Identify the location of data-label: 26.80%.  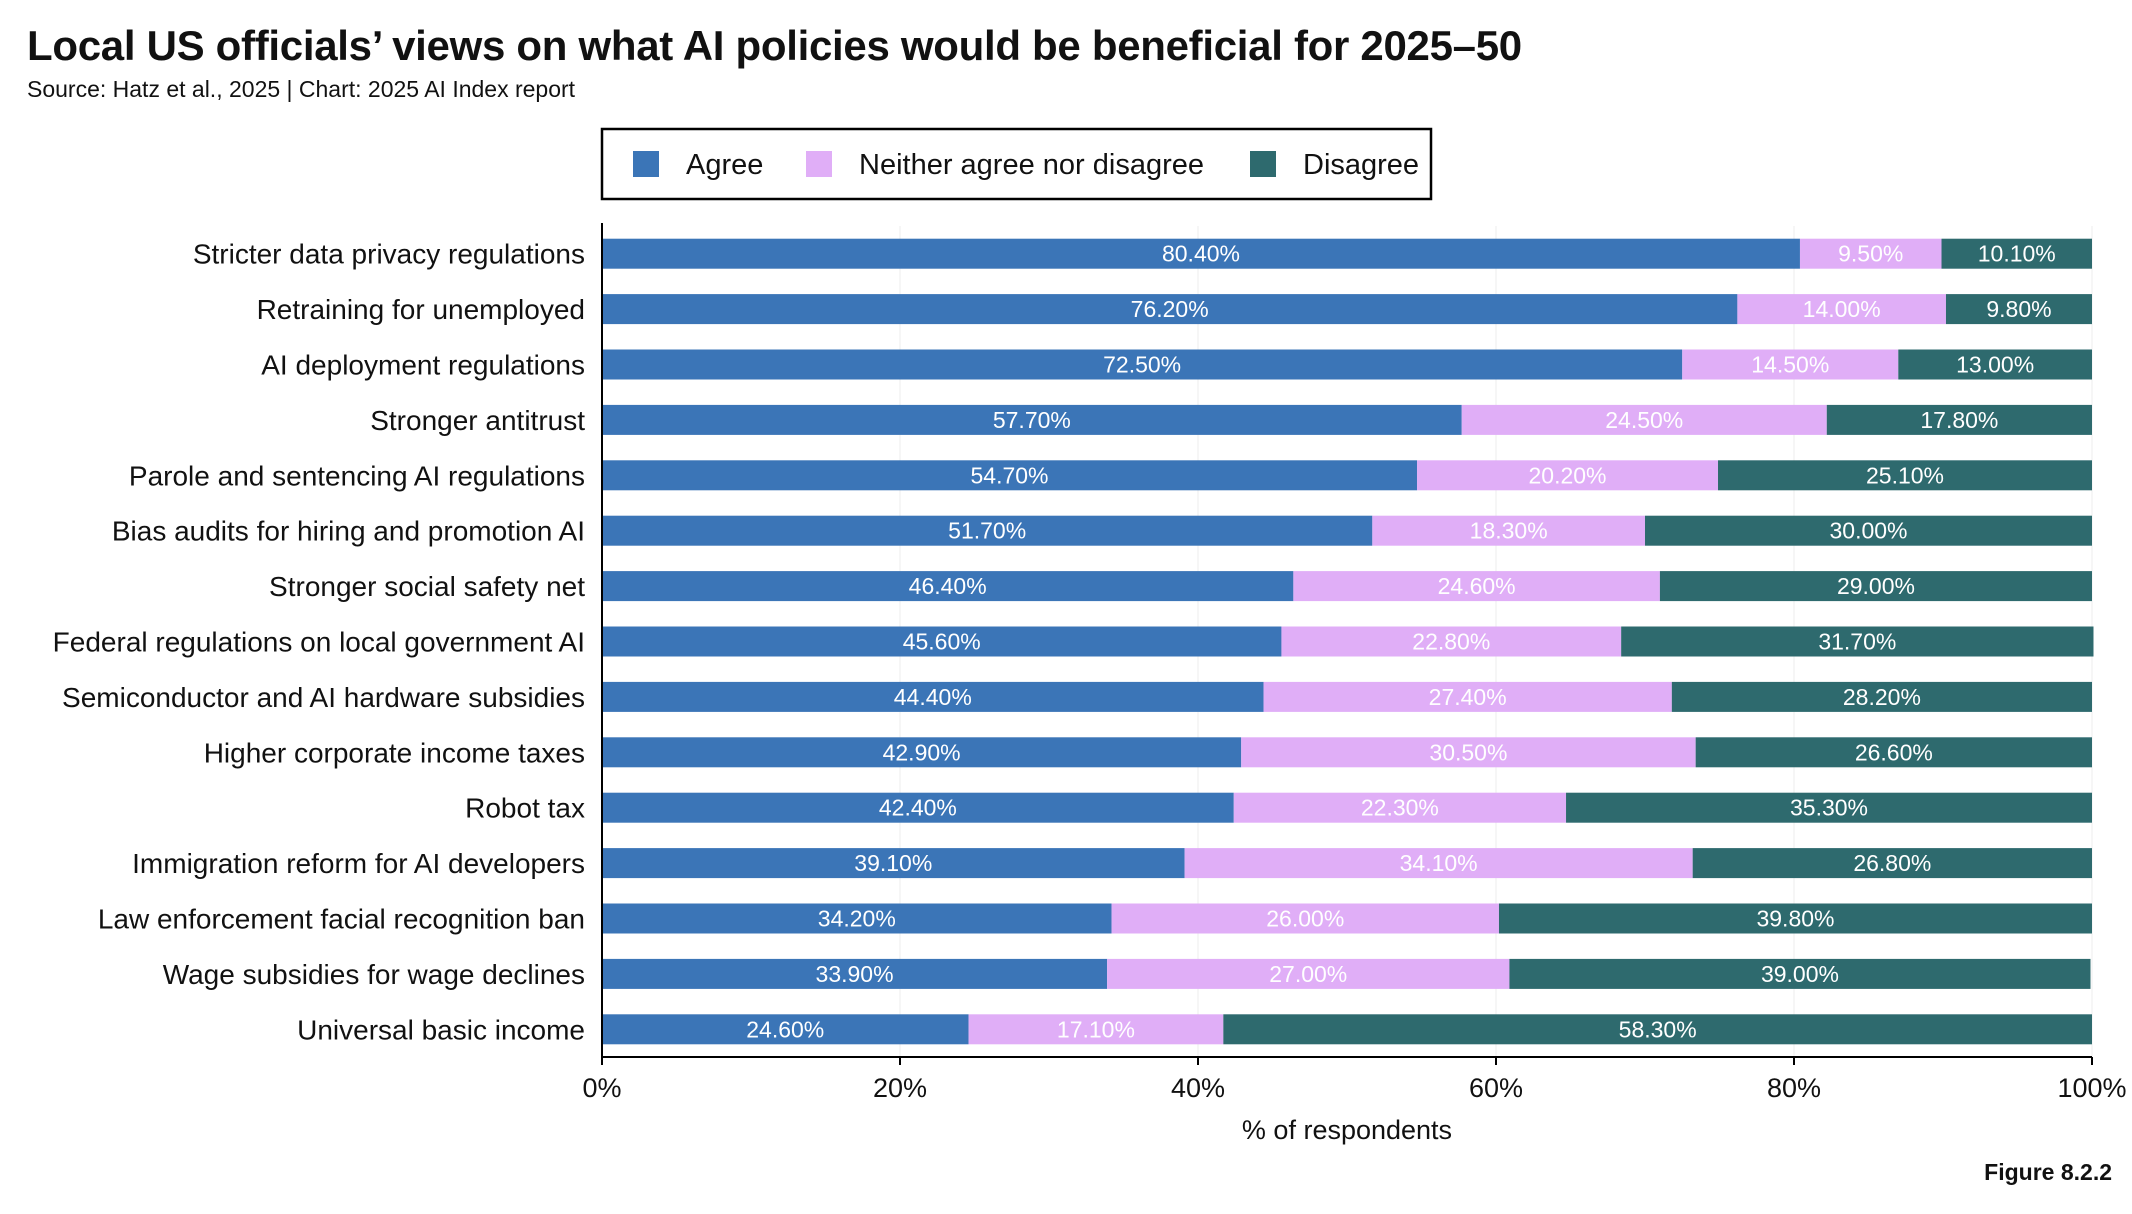
(1892, 863).